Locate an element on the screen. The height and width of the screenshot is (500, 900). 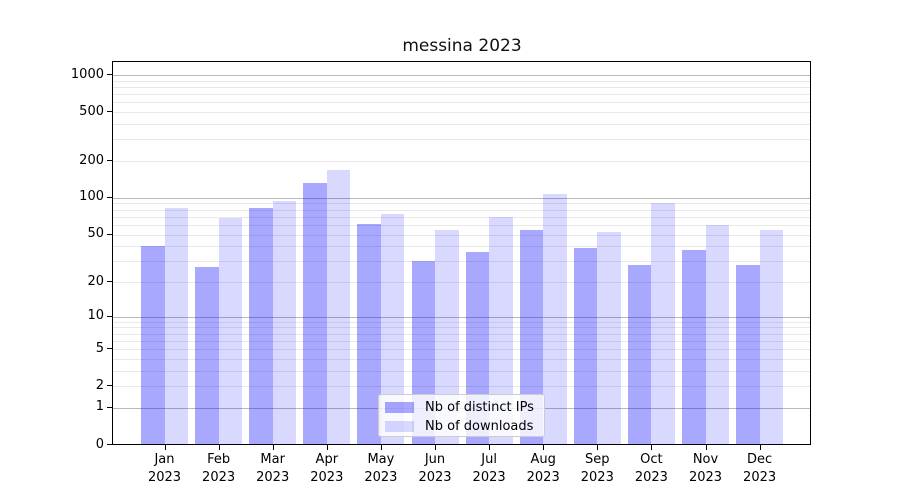
x-tick-label-oct: Oct 2023 is located at coordinates (651, 468).